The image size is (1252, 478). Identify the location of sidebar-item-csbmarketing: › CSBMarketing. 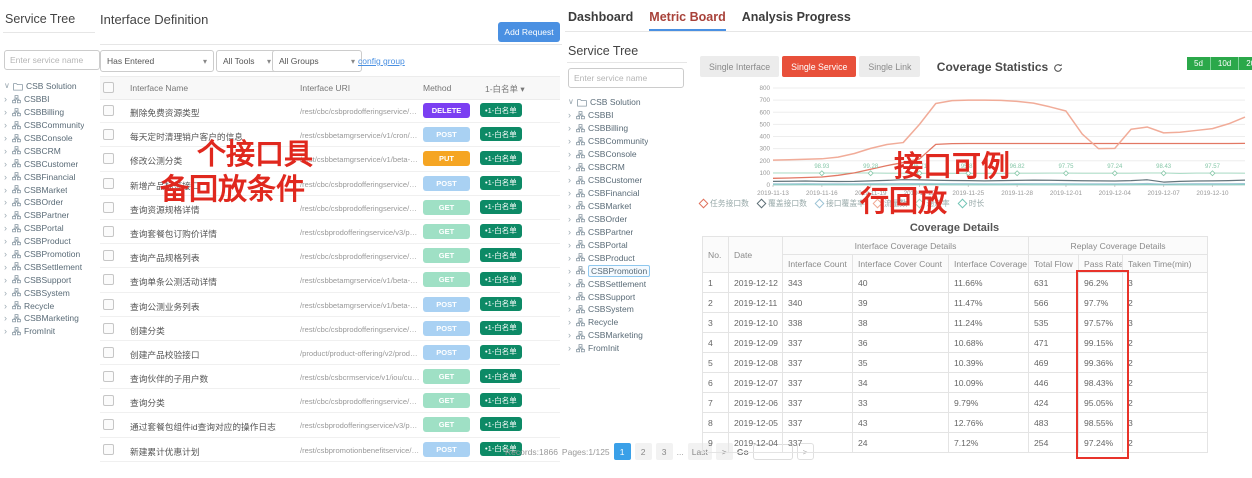
(630, 335).